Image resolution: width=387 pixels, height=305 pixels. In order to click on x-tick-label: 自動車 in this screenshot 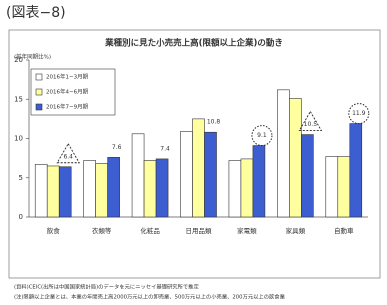, I will do `click(344, 230)`.